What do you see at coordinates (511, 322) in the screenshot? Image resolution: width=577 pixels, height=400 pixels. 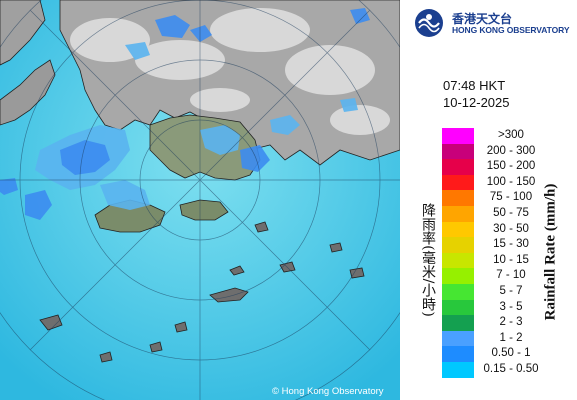 I see `legend-label: 2 - 3` at bounding box center [511, 322].